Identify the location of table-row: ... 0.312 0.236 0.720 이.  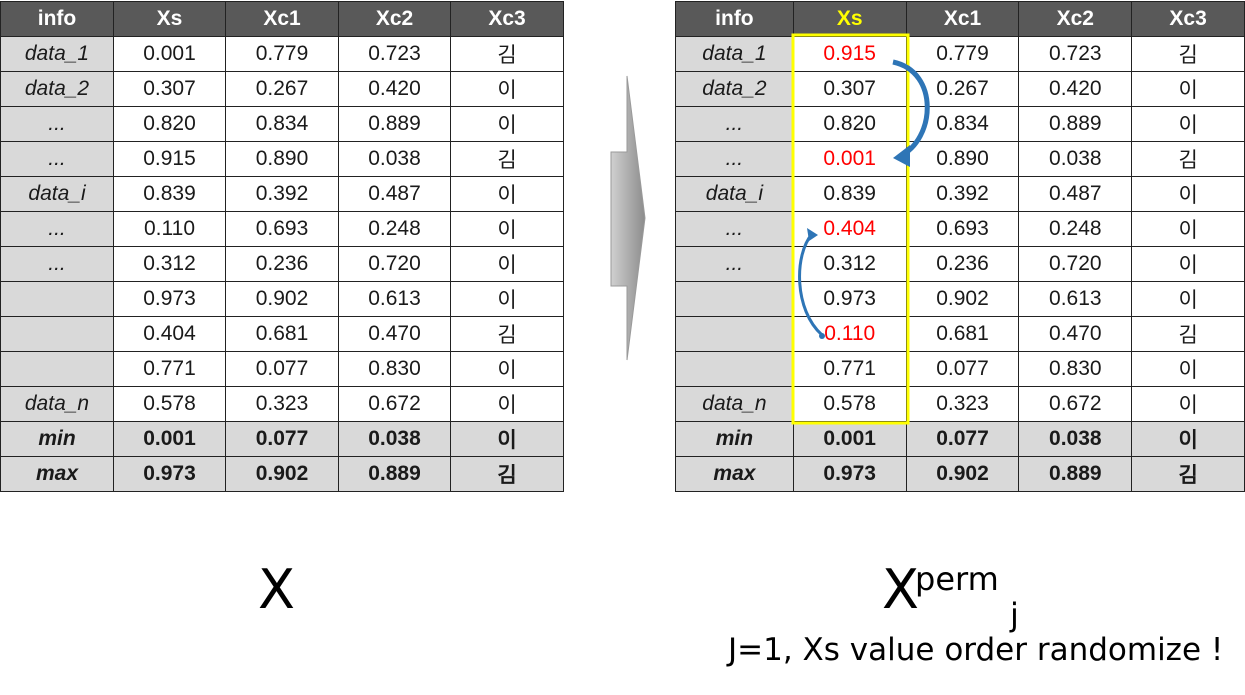
(282, 264).